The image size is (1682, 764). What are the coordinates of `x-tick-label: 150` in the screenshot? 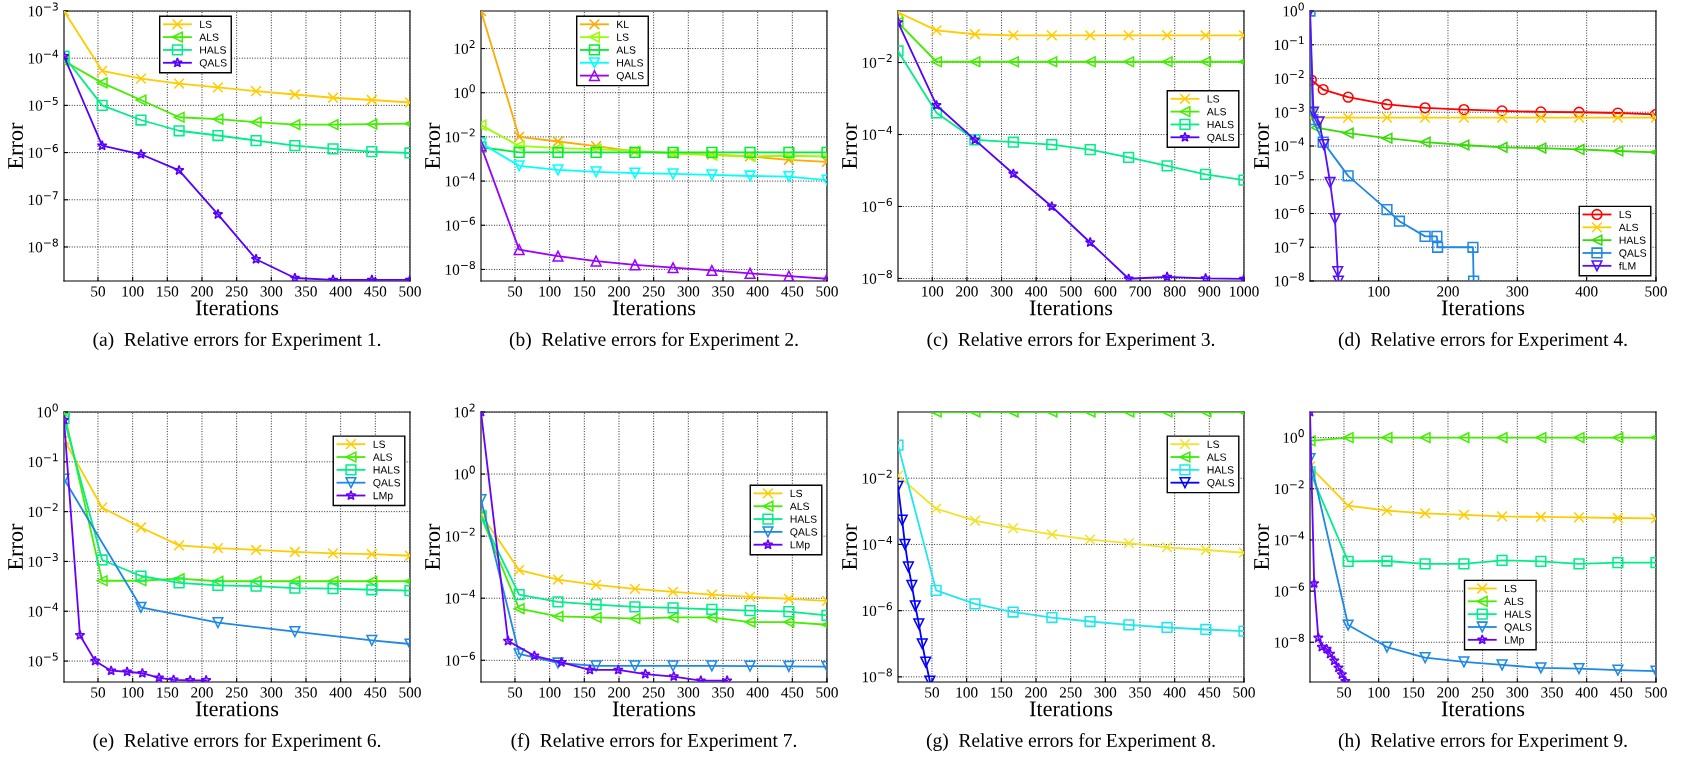 It's located at (1002, 692).